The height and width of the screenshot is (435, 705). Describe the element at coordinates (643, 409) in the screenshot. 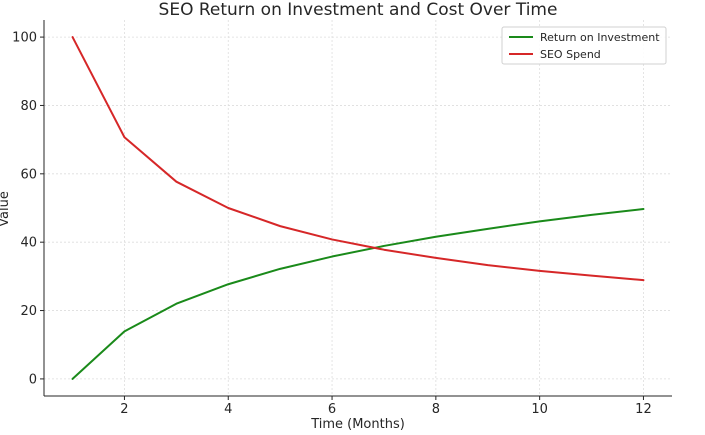

I see `x-tick-label: 12` at that location.